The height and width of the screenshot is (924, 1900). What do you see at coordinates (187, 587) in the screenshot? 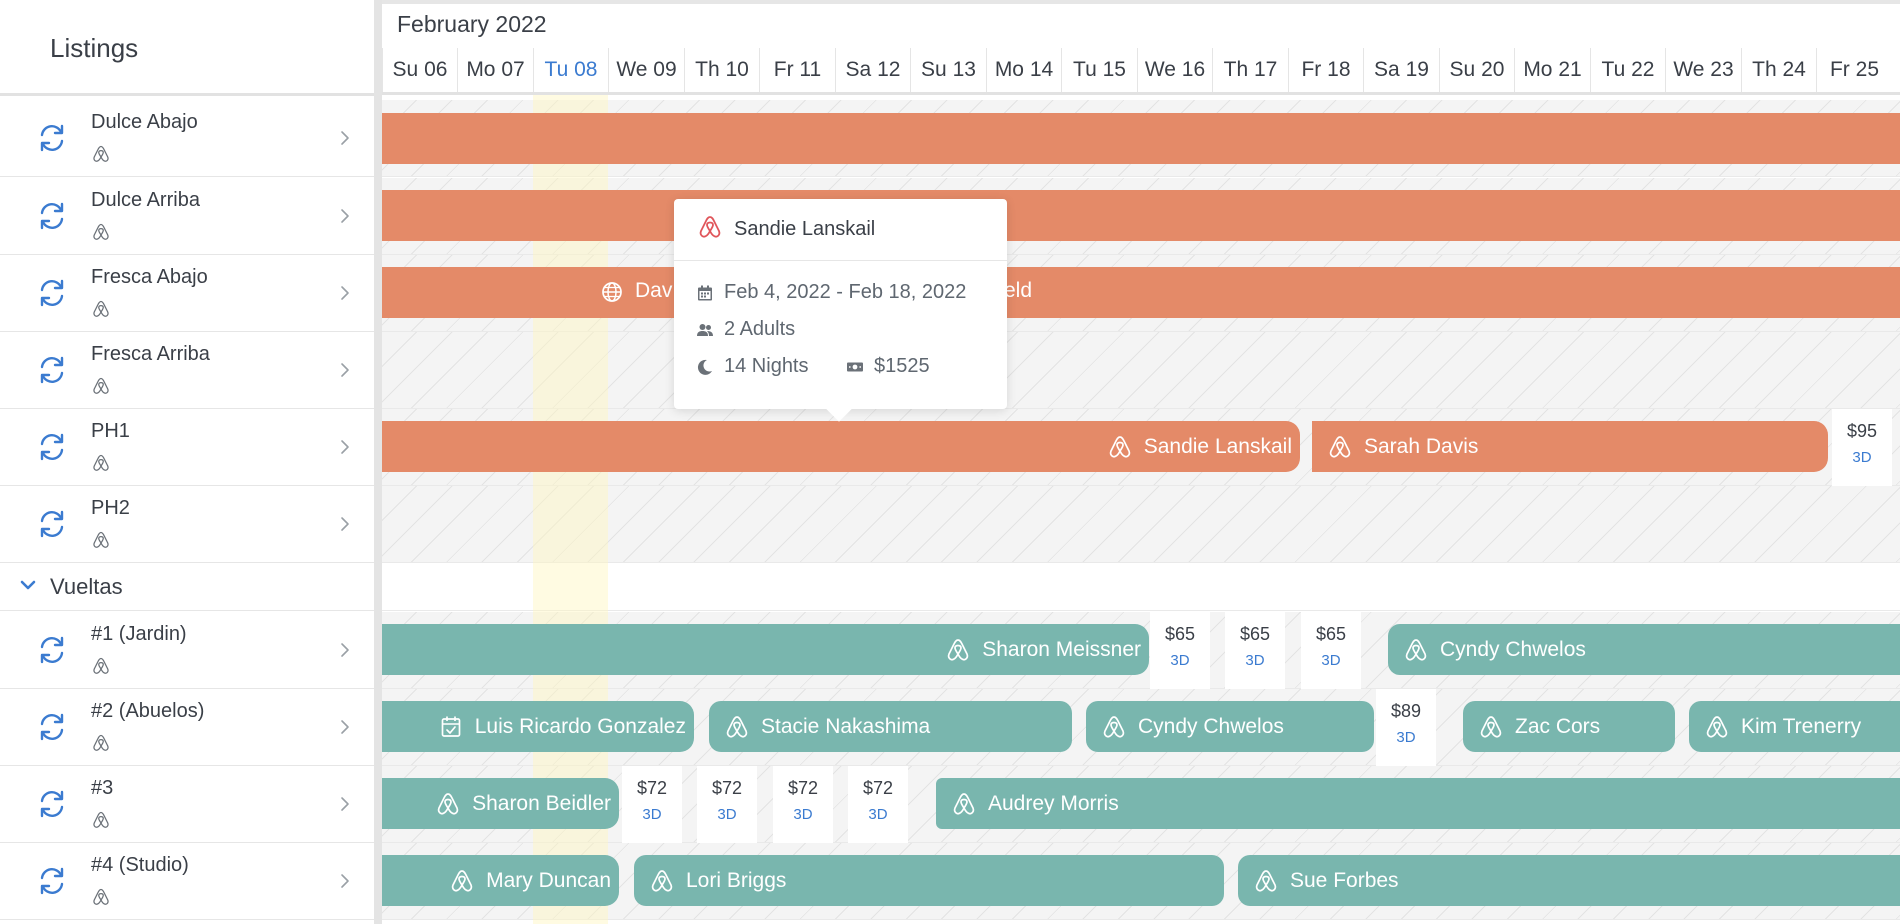
I see `group-toggle-vueltas: Vueltas` at bounding box center [187, 587].